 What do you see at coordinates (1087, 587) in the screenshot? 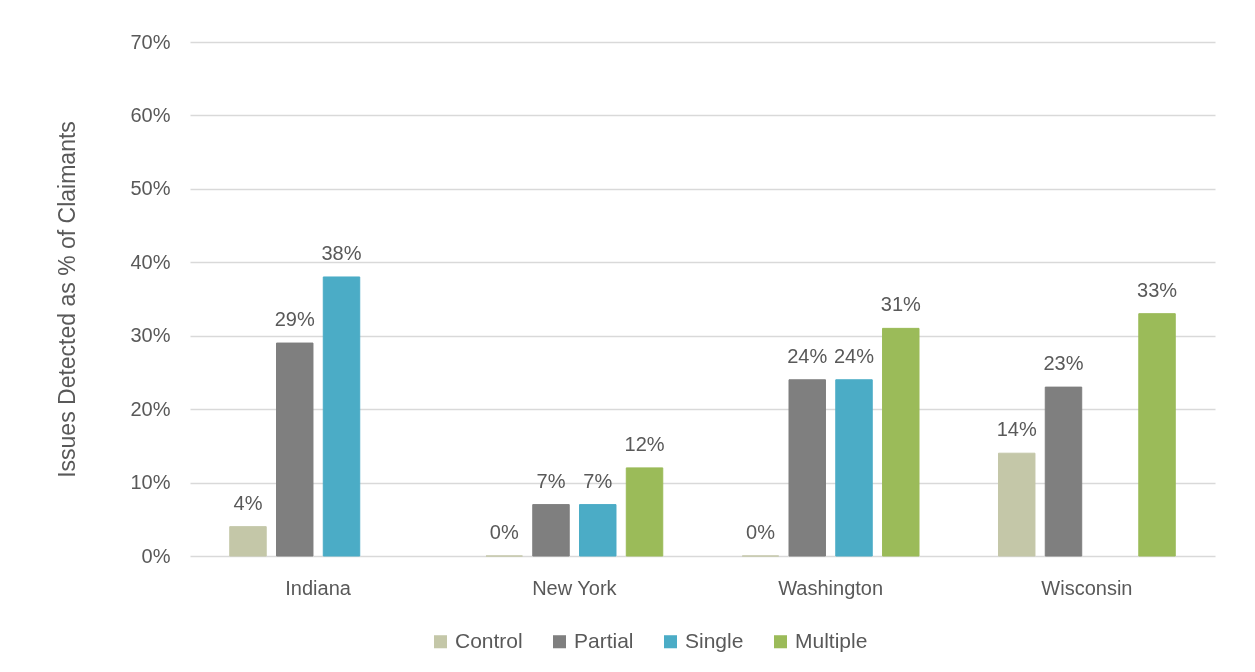
I see `x-tick-label: Wisconsin` at bounding box center [1087, 587].